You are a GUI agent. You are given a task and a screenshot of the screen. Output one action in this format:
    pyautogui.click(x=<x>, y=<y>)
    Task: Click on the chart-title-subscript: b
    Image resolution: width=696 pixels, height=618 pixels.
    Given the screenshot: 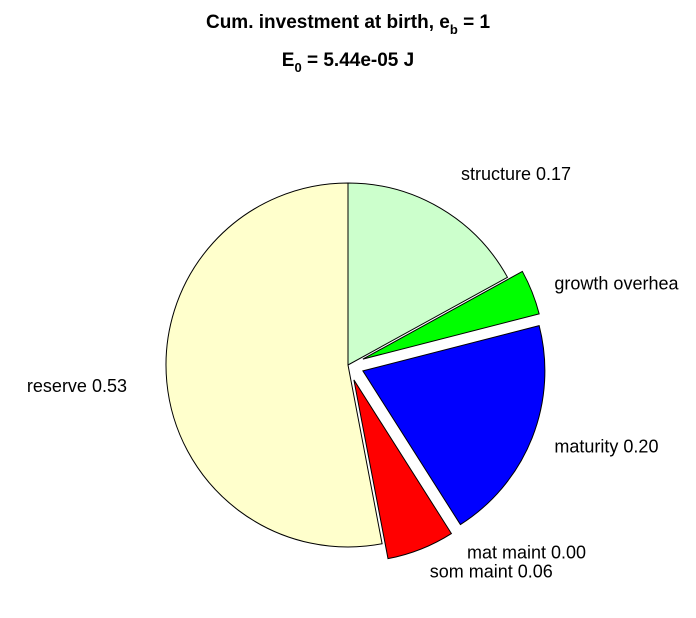 What is the action you would take?
    pyautogui.click(x=454, y=29)
    